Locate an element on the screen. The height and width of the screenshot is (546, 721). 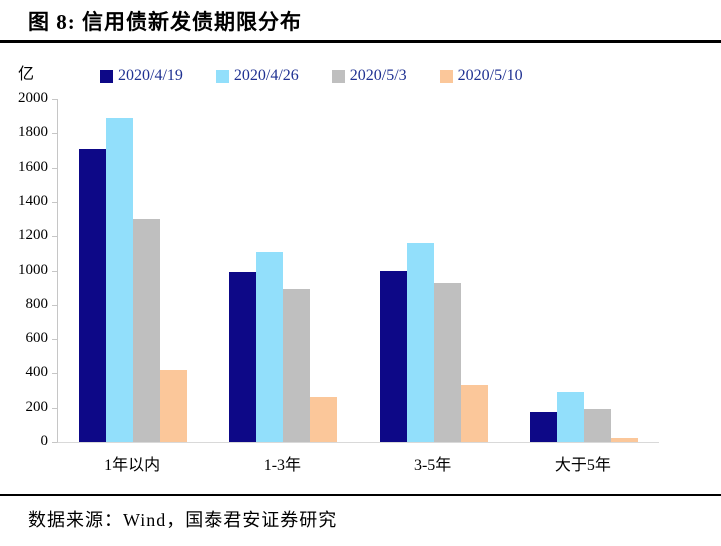
bar-2020-4-26-1-3年 is located at coordinates (270, 346).